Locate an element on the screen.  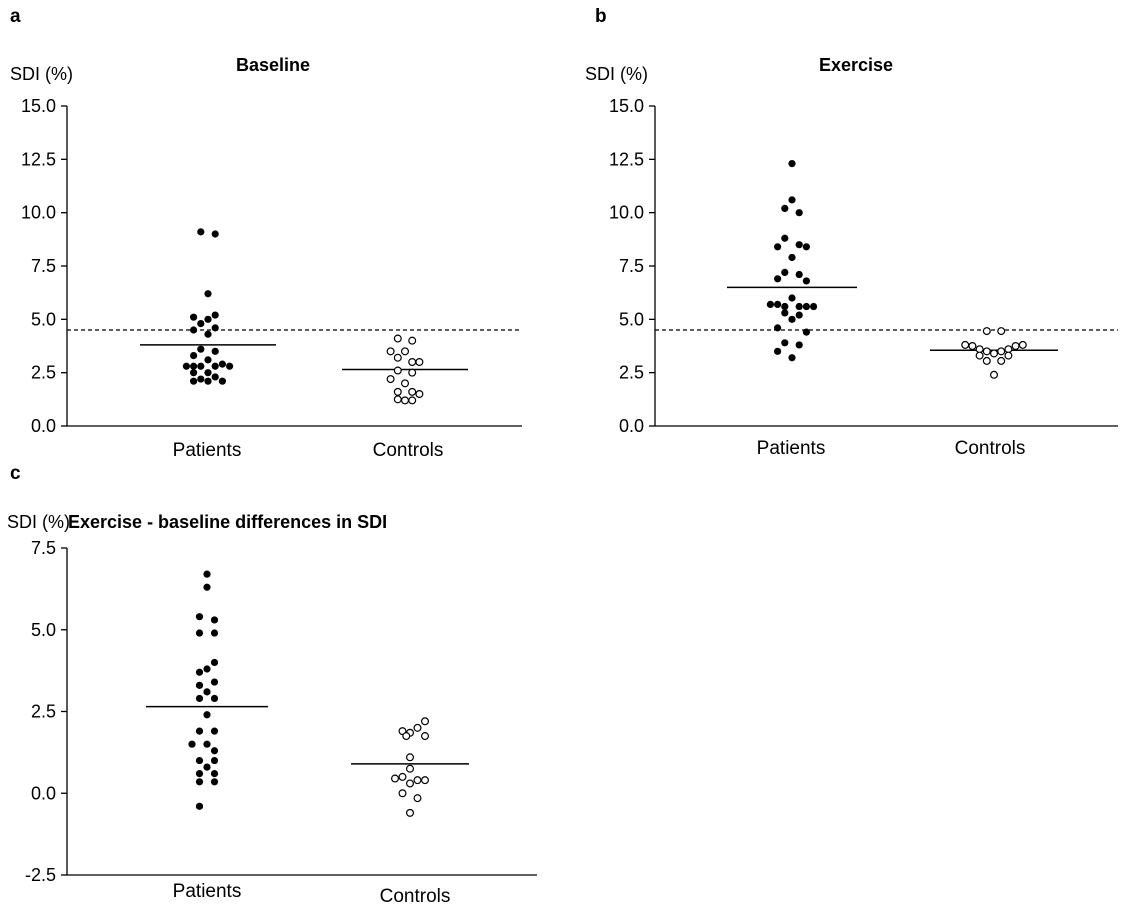
panel-c-title: Exercise - baseline differences in SDI is located at coordinates (227, 522).